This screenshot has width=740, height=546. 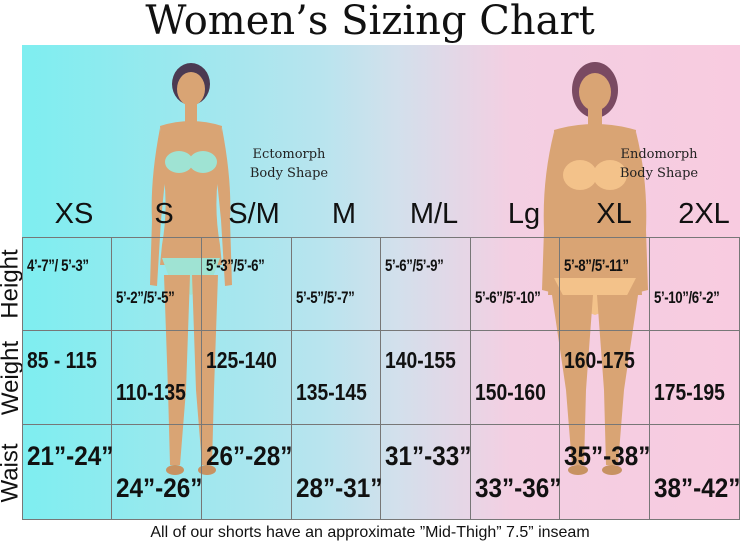 I want to click on size-value: 85 - 115, so click(x=62, y=360).